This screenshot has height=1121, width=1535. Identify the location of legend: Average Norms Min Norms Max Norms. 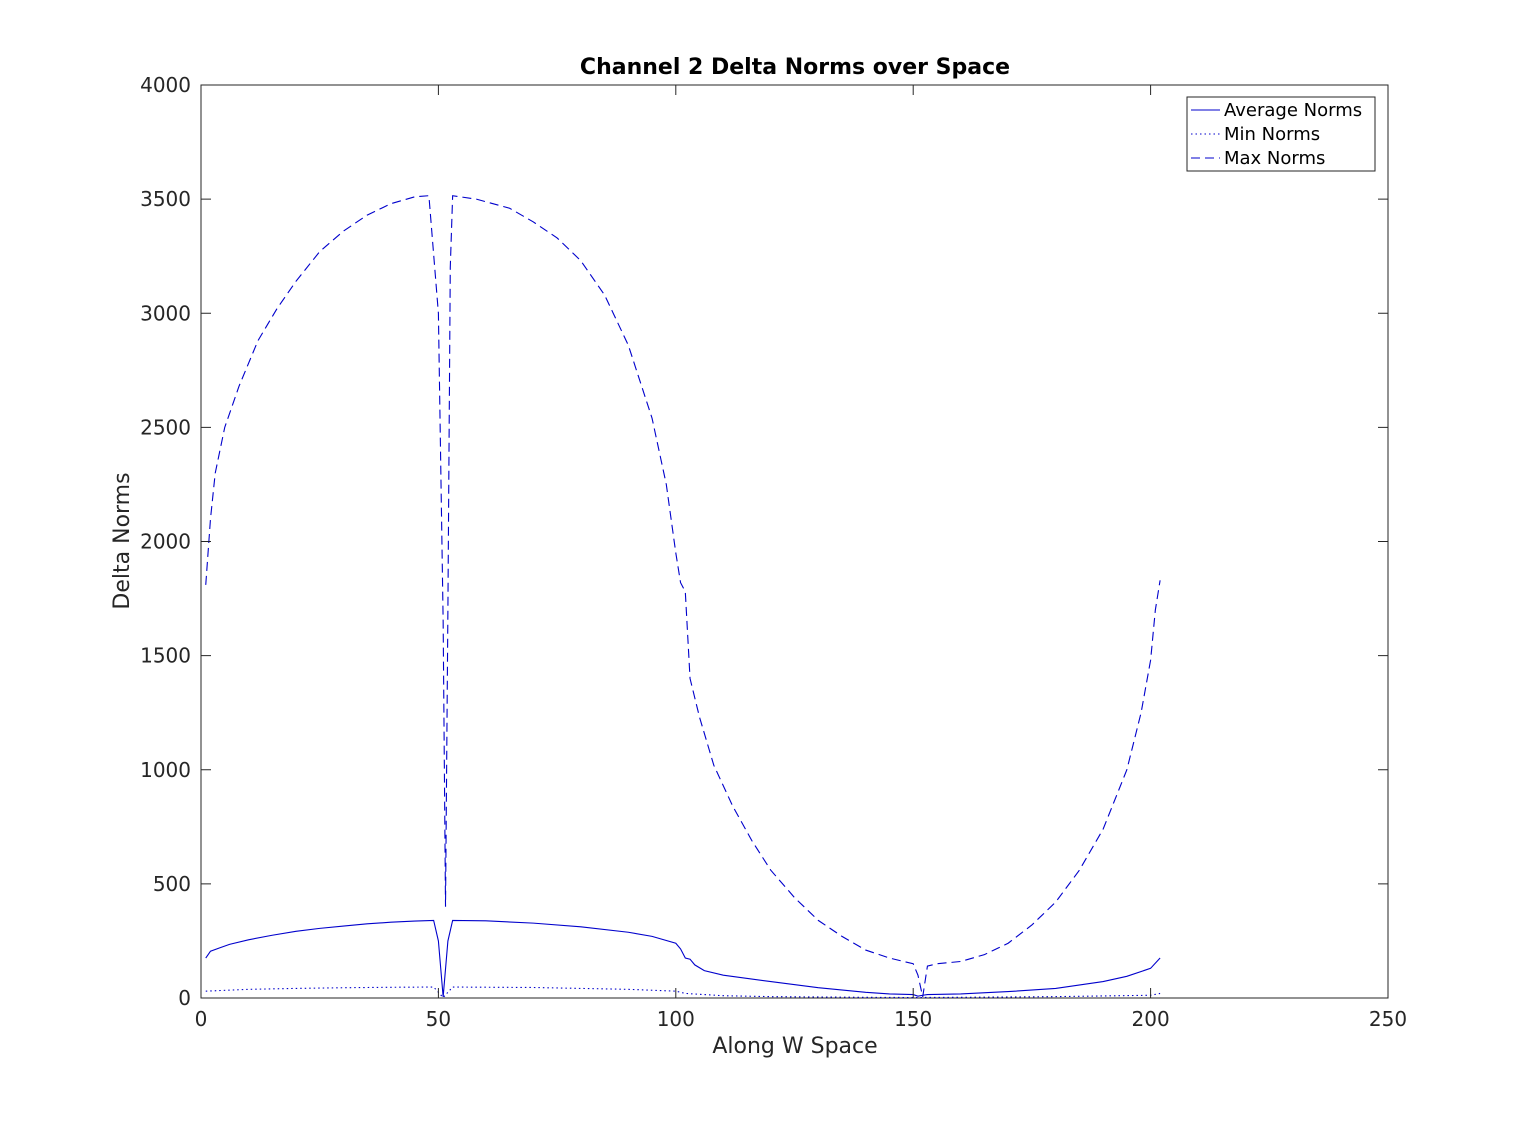
(1281, 134).